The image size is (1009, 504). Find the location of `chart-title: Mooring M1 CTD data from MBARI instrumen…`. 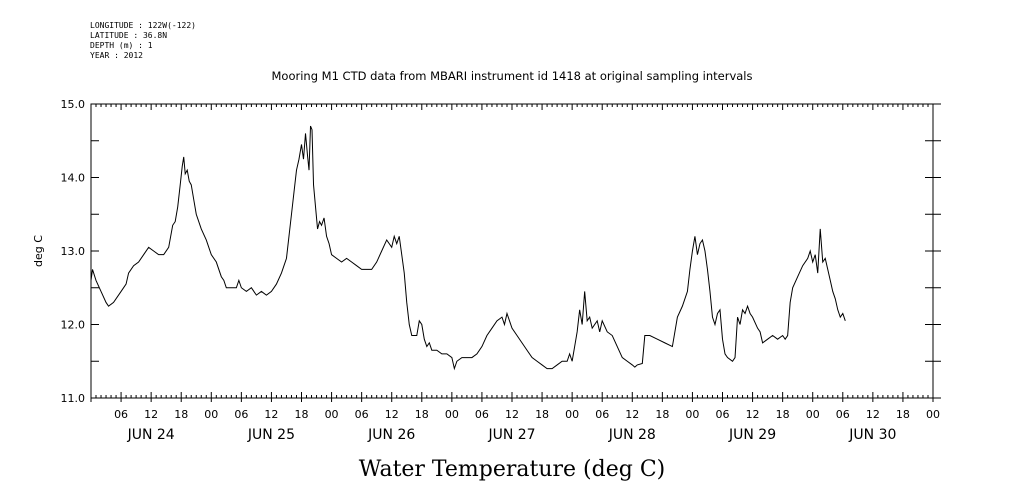

chart-title: Mooring M1 CTD data from MBARI instrumen… is located at coordinates (512, 76).